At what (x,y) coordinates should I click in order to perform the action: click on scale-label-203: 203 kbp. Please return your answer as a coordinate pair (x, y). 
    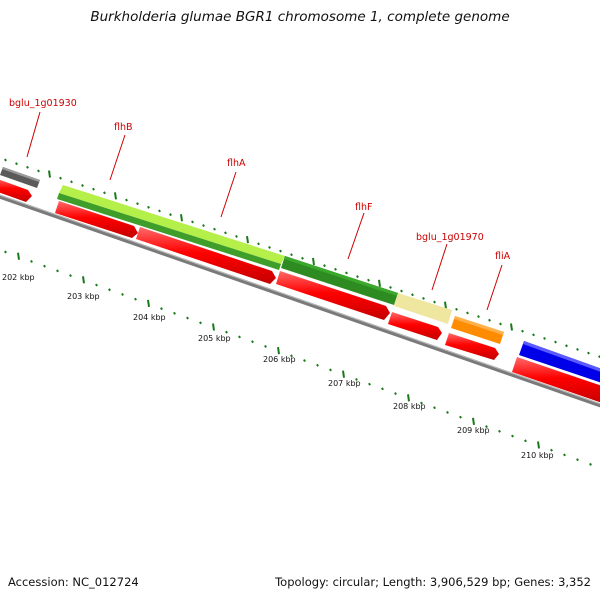
    Looking at the image, I should click on (83, 296).